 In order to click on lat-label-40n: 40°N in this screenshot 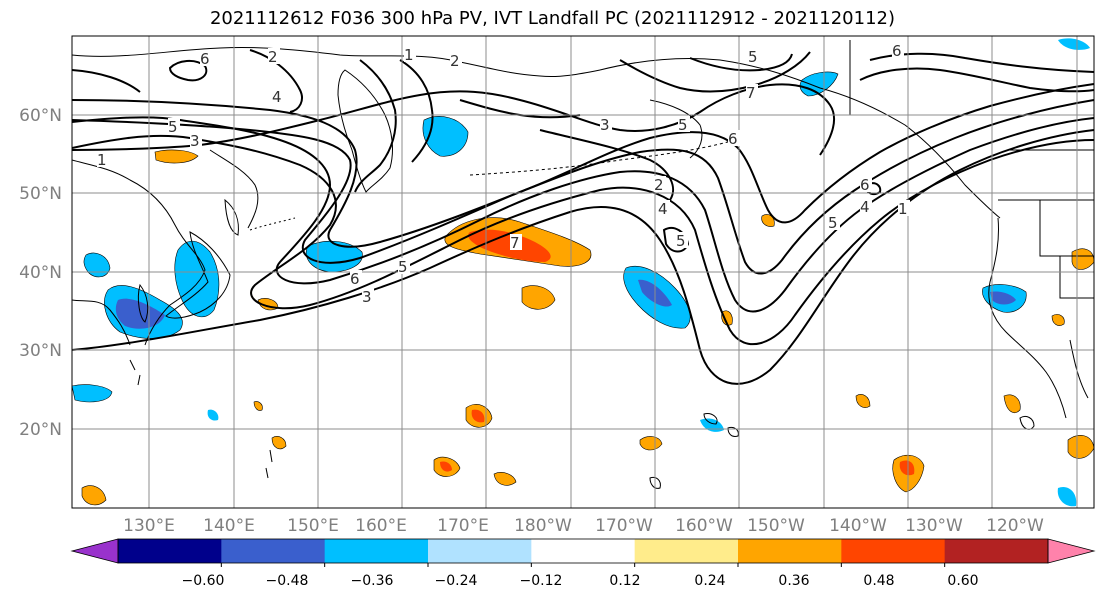, I will do `click(40, 273)`.